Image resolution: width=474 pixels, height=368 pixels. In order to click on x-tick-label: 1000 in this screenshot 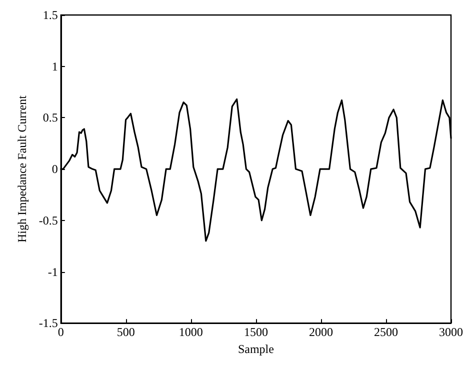, I will do `click(190, 332)`.